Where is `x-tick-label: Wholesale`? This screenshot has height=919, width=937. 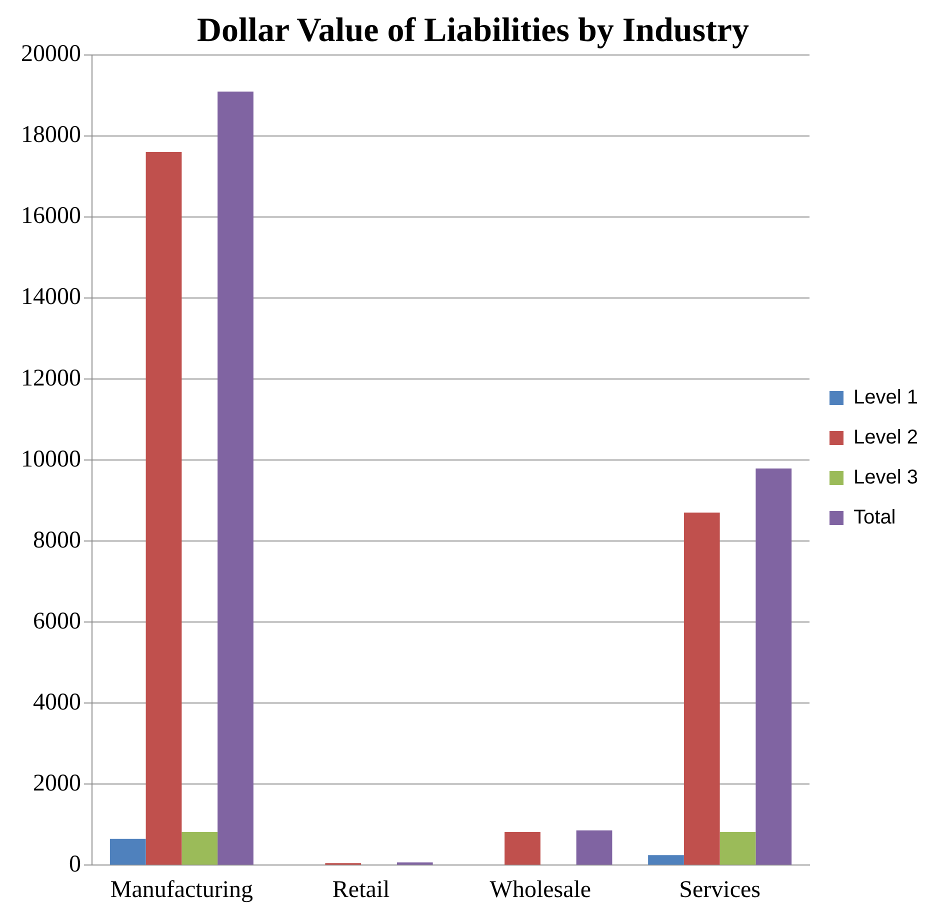
x-tick-label: Wholesale is located at coordinates (541, 889).